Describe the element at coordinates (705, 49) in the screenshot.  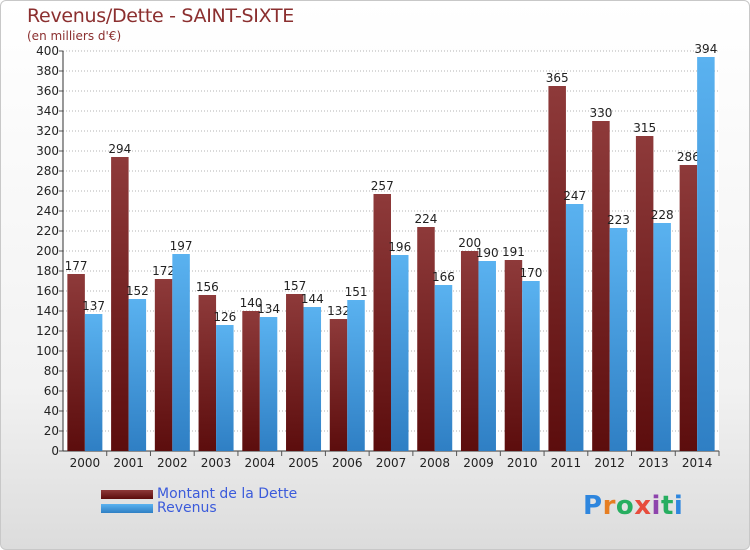
I see `bar-value-label: 394` at that location.